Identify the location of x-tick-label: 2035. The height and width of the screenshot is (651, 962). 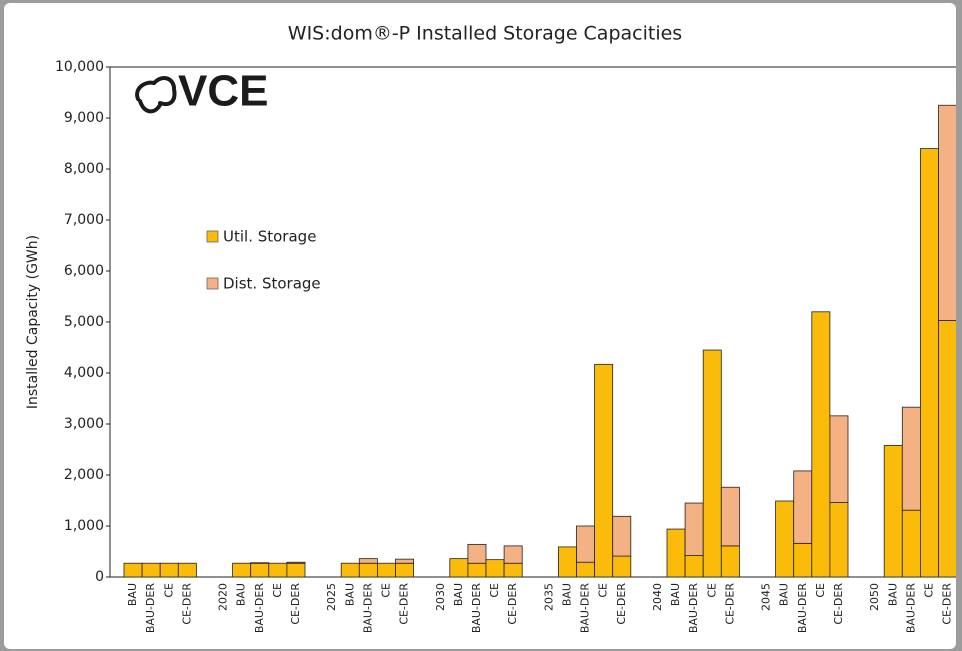
(548, 597).